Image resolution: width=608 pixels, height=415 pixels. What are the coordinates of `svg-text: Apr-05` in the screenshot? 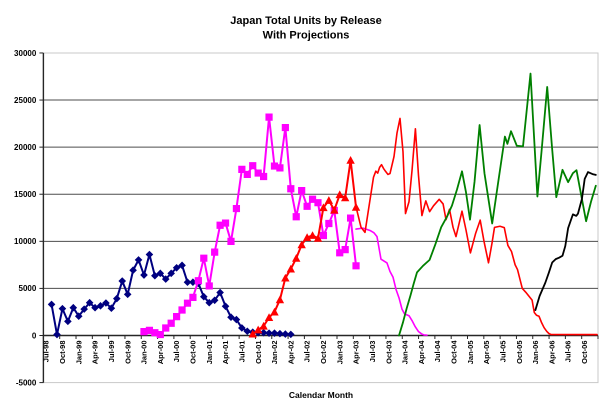 It's located at (486, 353).